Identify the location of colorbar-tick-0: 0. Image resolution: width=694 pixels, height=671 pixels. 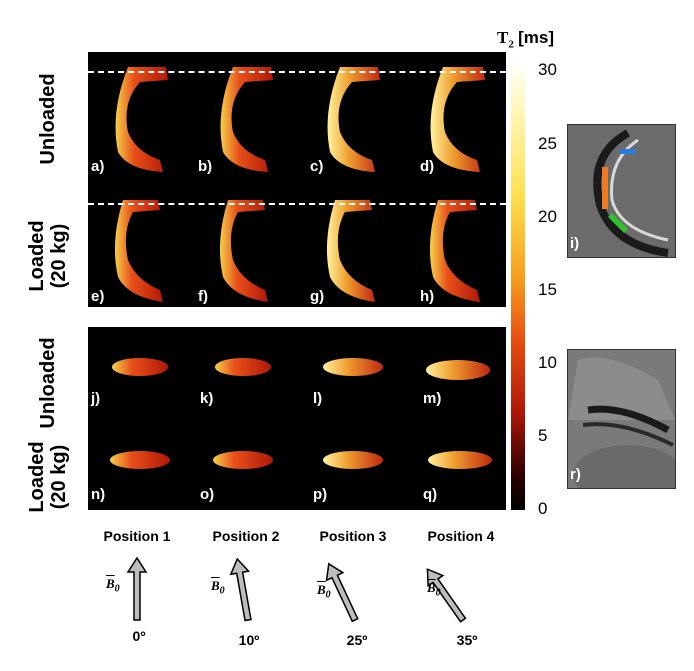
(543, 508).